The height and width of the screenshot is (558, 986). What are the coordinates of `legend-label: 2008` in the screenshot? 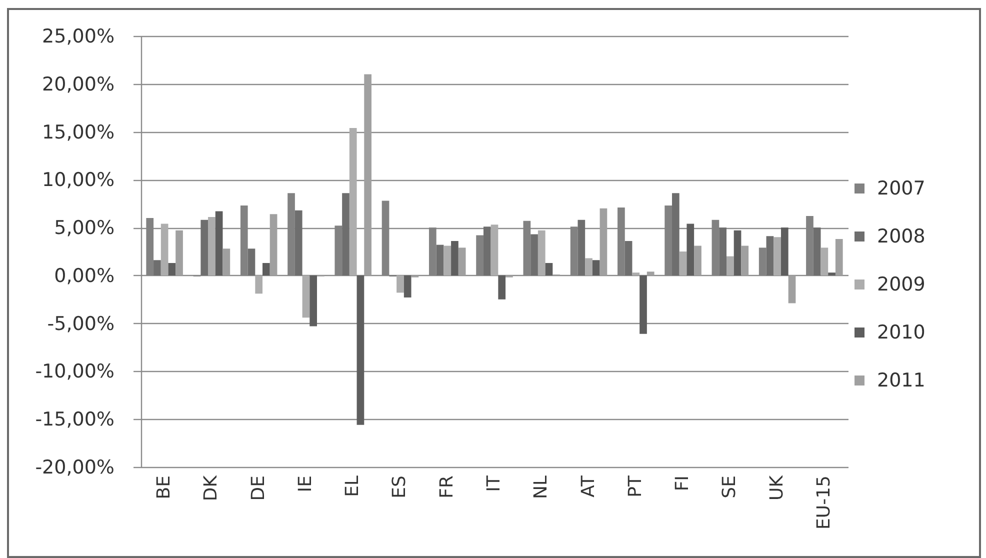 It's located at (901, 237).